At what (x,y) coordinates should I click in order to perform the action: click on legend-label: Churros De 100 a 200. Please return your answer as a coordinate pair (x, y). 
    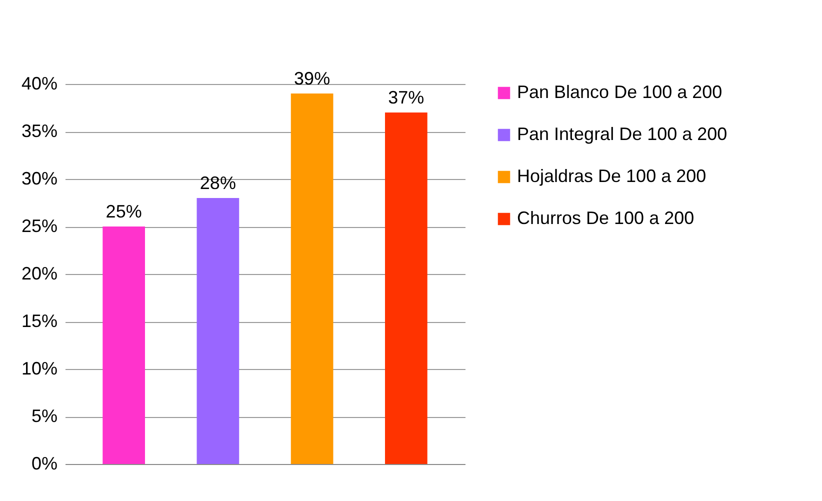
    Looking at the image, I should click on (605, 218).